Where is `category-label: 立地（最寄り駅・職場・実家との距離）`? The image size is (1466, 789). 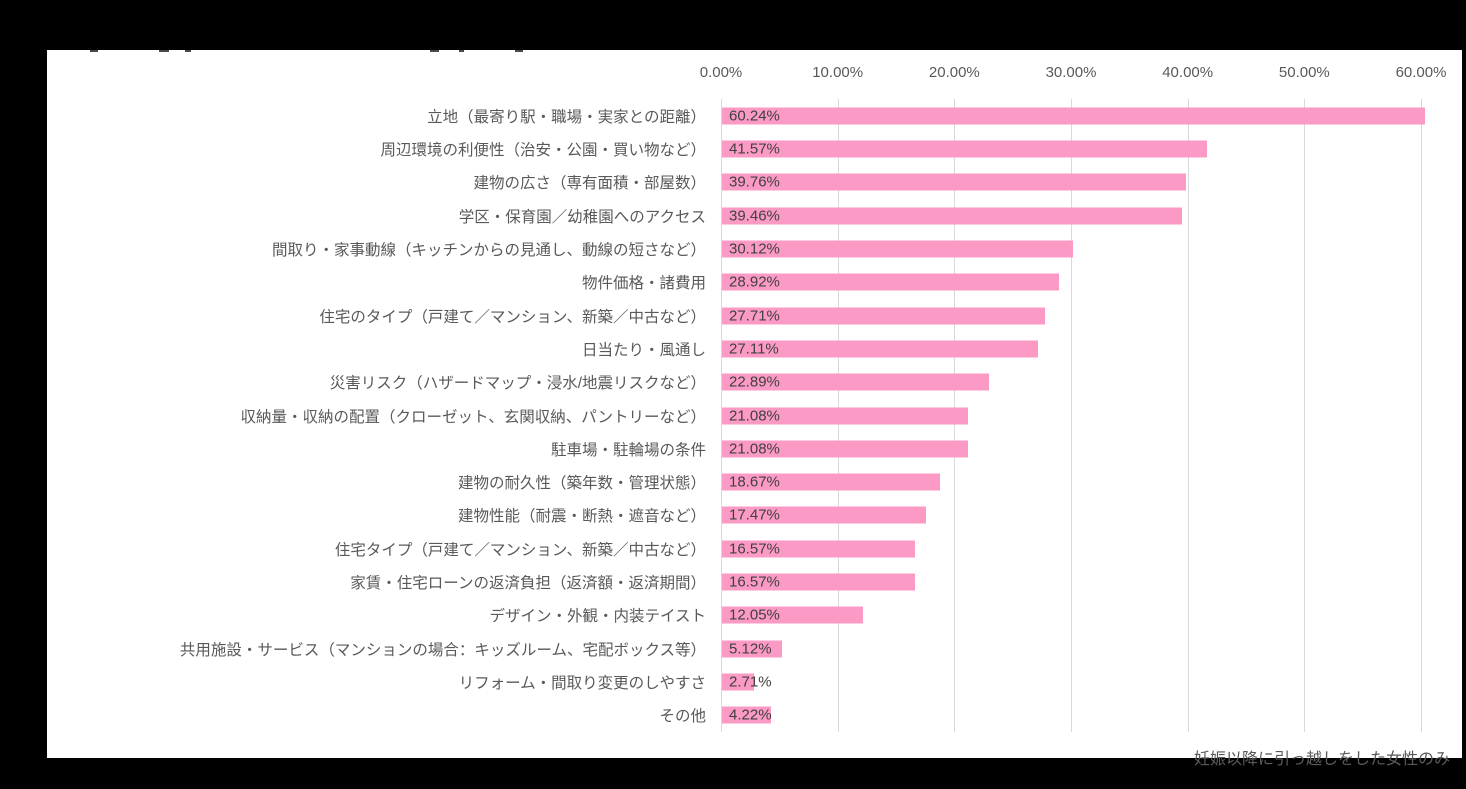 category-label: 立地（最寄り駅・職場・実家との距離） is located at coordinates (566, 117).